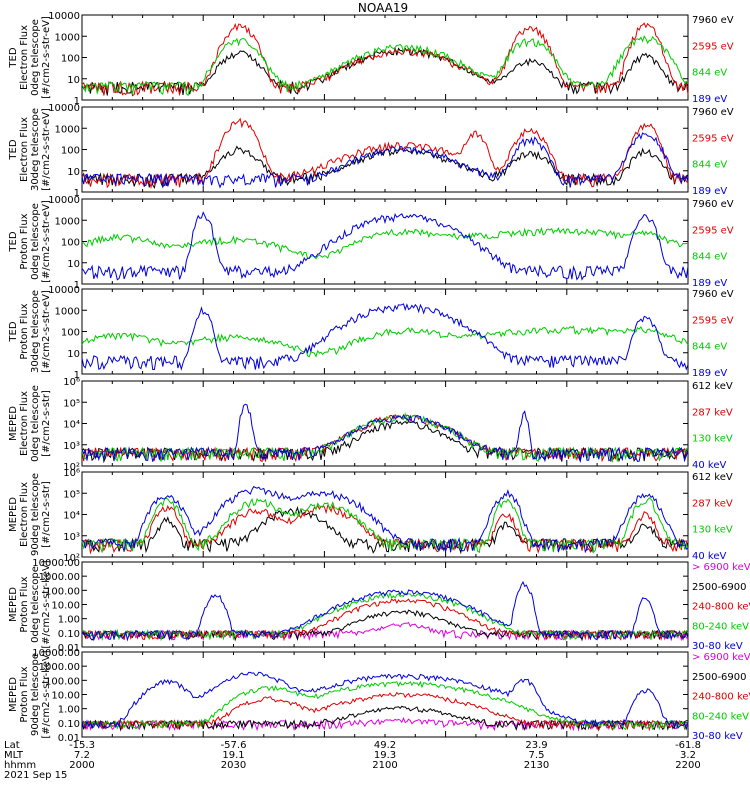 The height and width of the screenshot is (800, 750). I want to click on ylabel-line: 30deg telescope, so click(35, 149).